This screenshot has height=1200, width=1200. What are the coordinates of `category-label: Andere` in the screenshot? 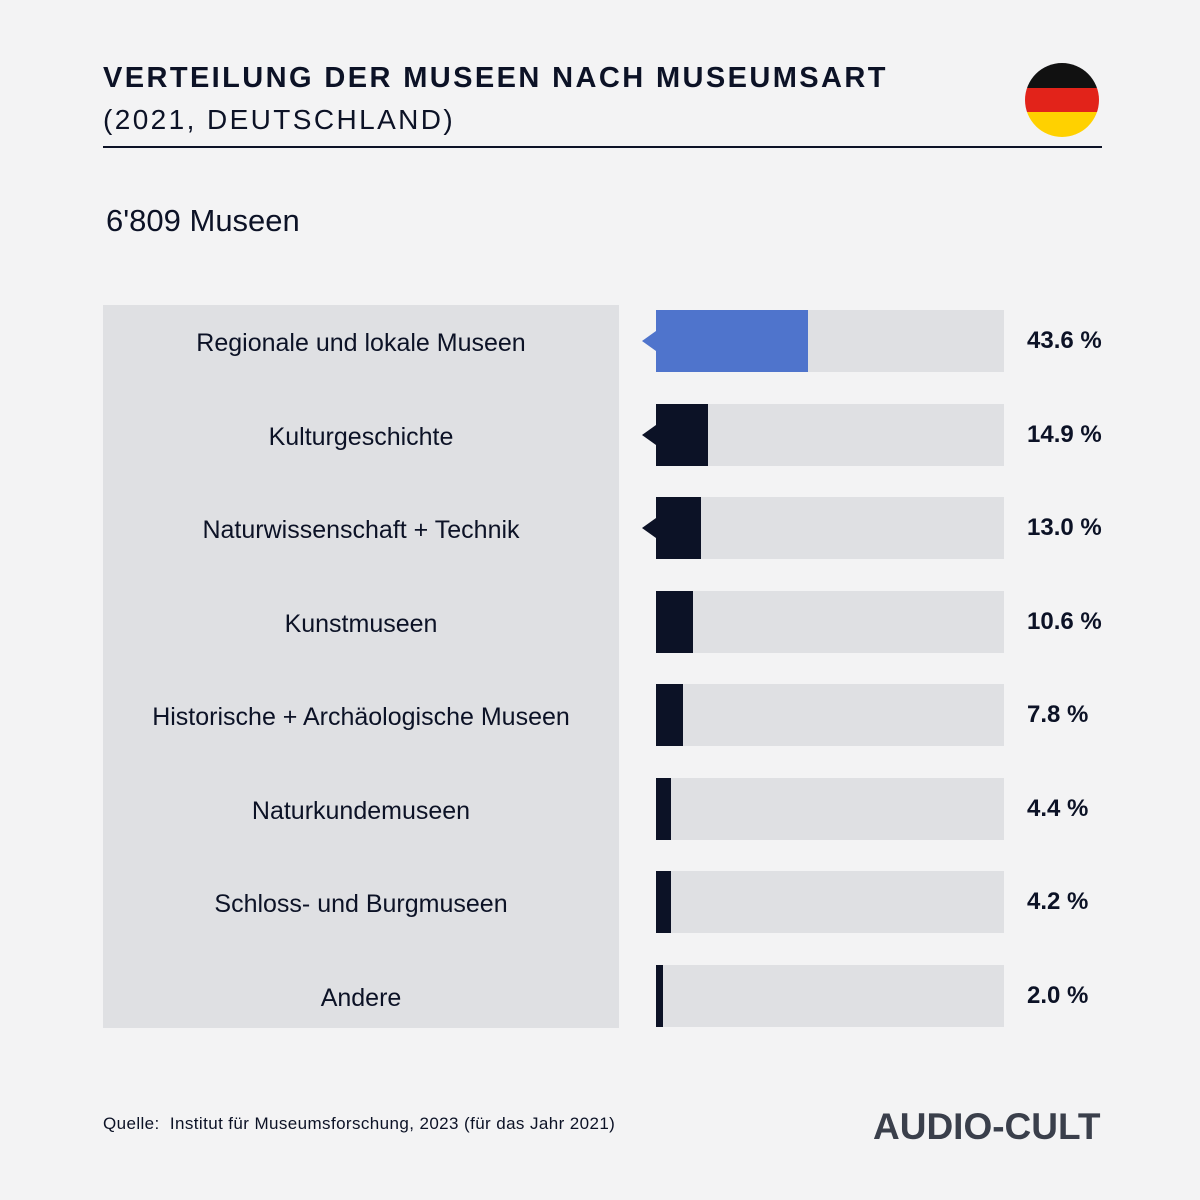 It's located at (361, 997).